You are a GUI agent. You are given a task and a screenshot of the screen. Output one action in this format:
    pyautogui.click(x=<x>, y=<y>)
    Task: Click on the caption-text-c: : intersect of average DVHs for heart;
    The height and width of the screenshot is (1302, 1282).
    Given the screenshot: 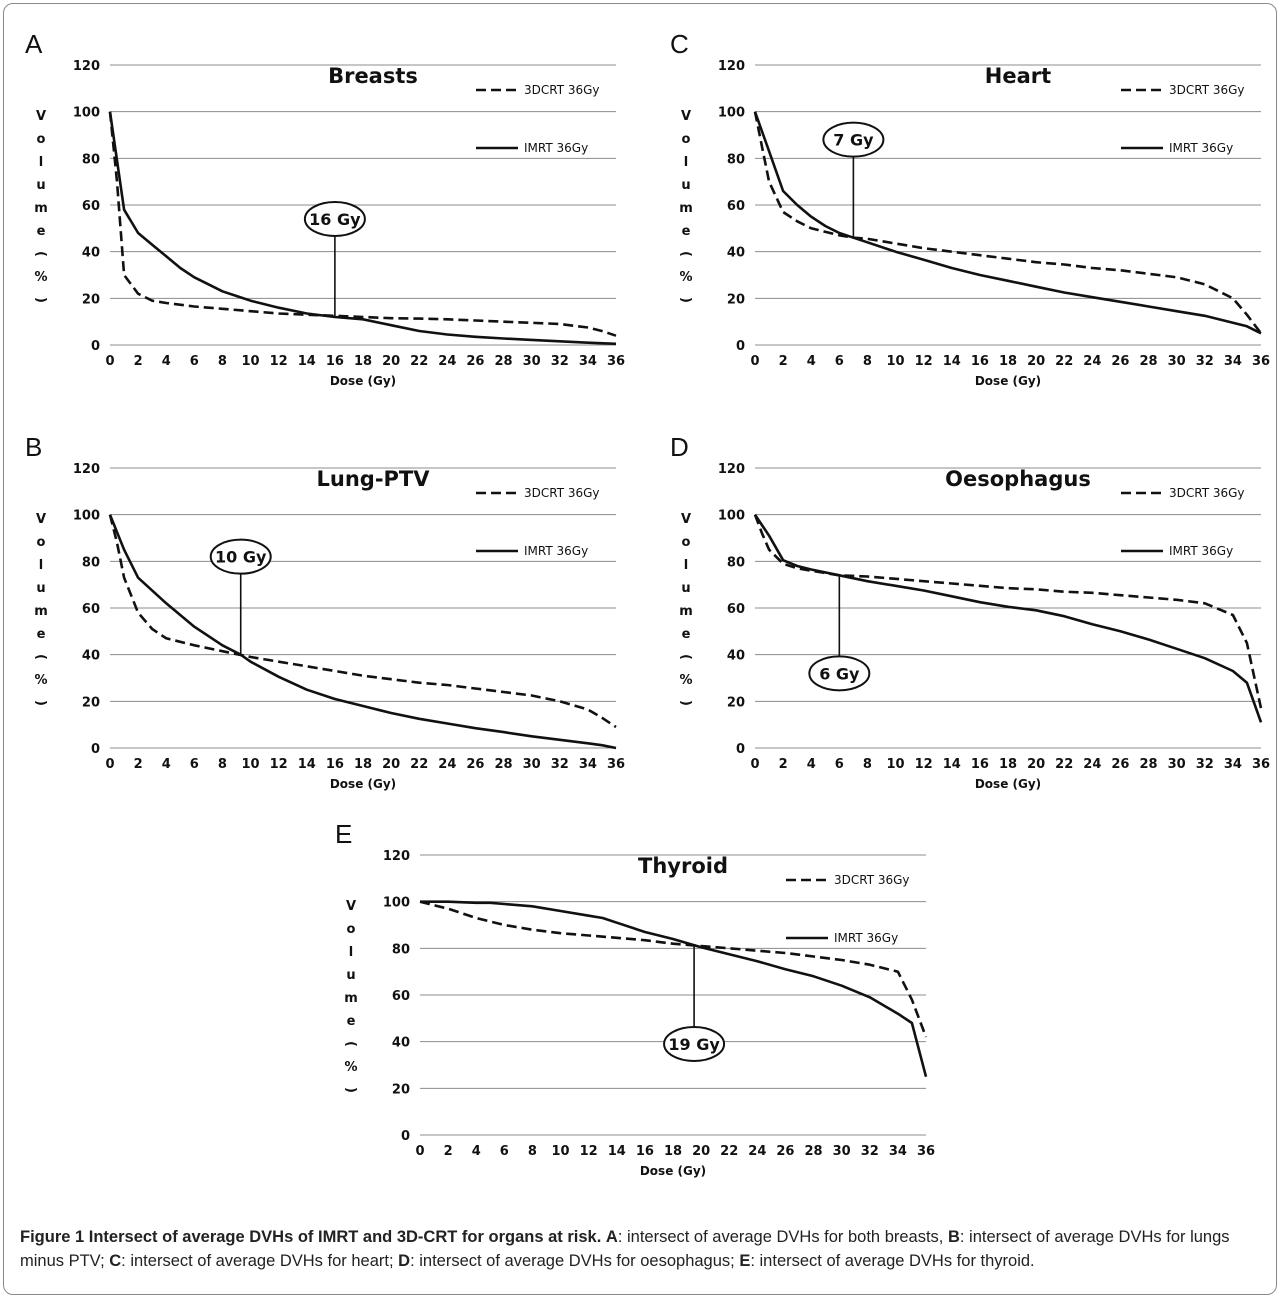 What is the action you would take?
    pyautogui.click(x=260, y=1261)
    